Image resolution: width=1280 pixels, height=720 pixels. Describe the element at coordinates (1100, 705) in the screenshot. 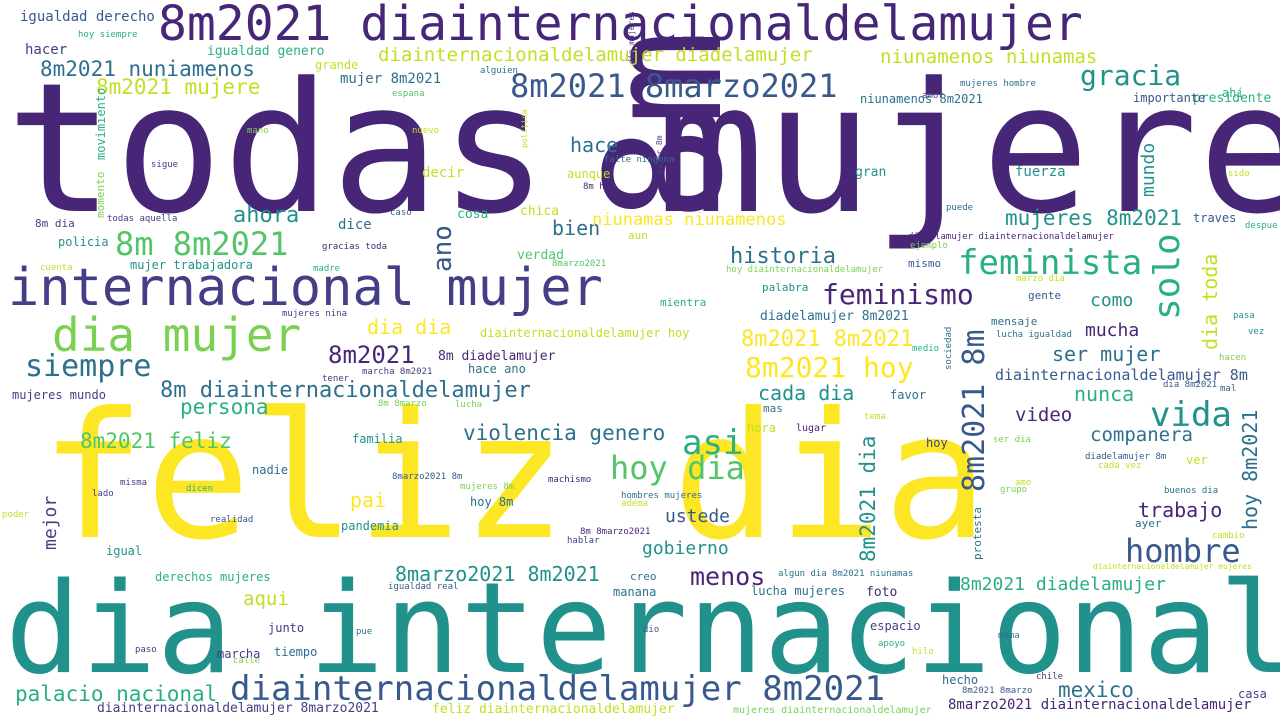

I see `word: 8marzo2021 diainternacionaldelamujer` at that location.